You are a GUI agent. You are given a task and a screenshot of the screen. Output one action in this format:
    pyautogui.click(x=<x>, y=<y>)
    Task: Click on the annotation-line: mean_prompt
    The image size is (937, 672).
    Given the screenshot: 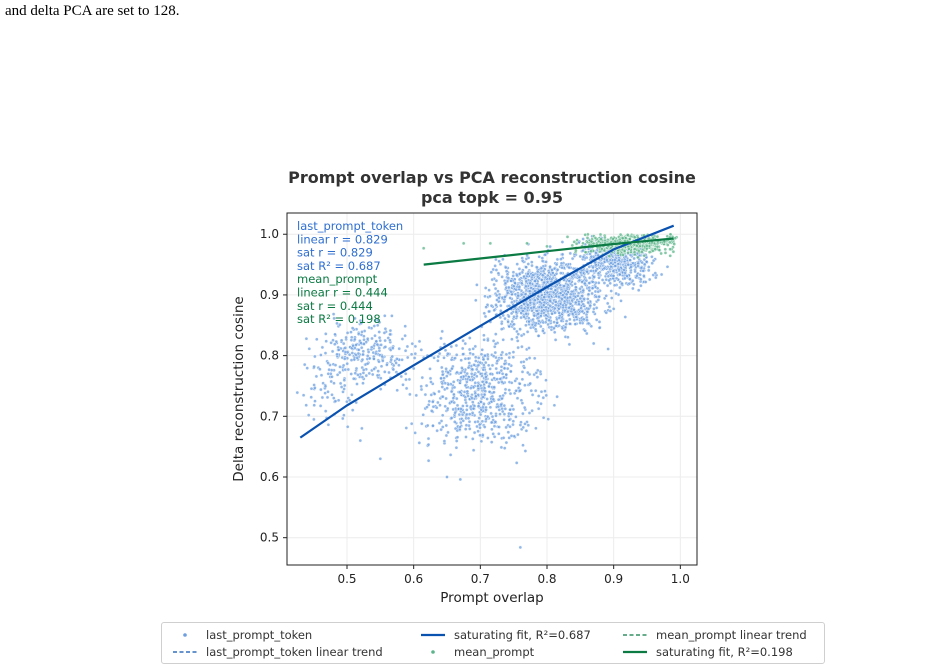 What is the action you would take?
    pyautogui.click(x=337, y=279)
    